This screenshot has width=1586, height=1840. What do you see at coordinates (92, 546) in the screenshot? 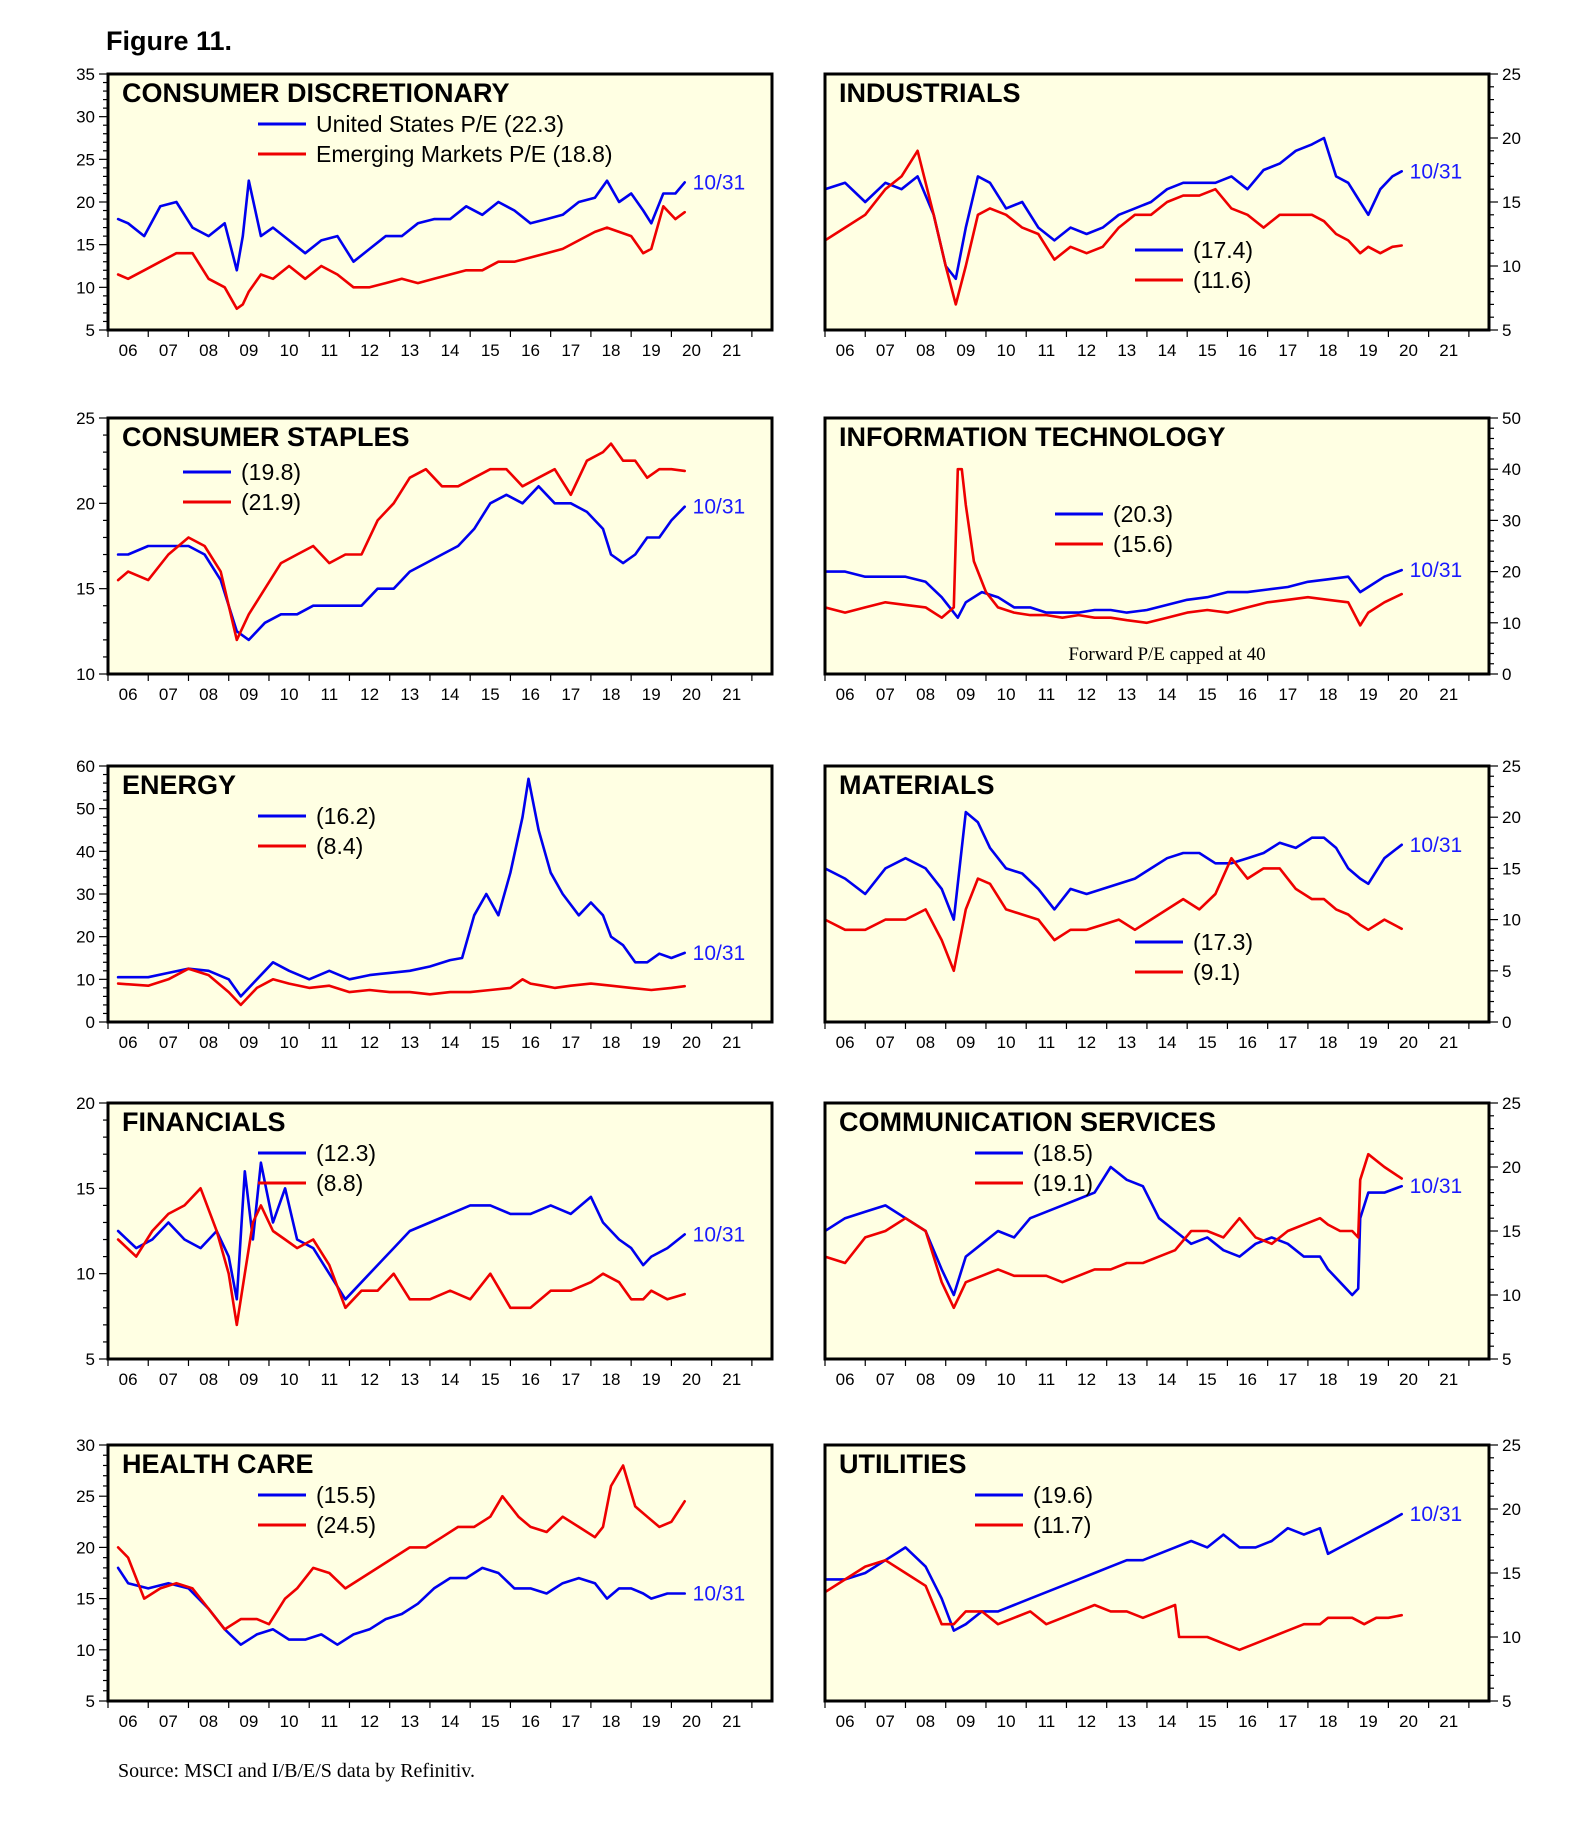
I see `y-axis: 10 15 20 25` at bounding box center [92, 546].